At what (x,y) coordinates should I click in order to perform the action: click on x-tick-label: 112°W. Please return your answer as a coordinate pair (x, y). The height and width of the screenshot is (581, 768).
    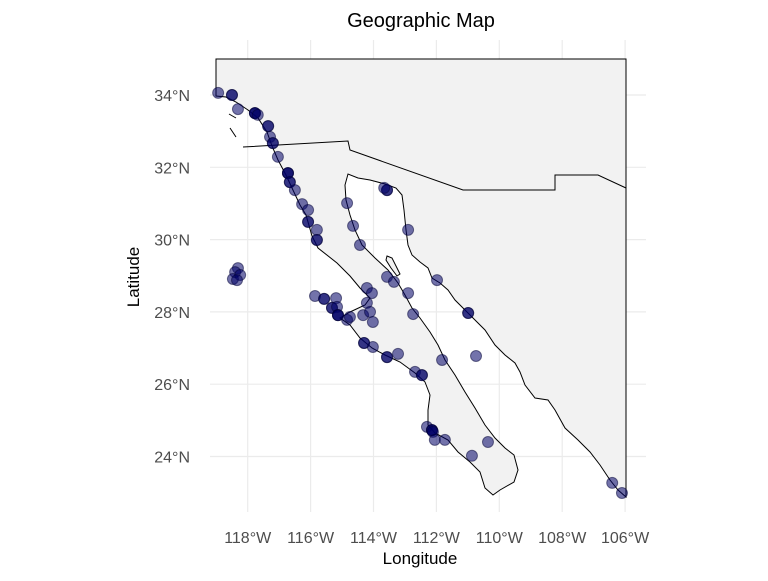
    Looking at the image, I should click on (437, 538).